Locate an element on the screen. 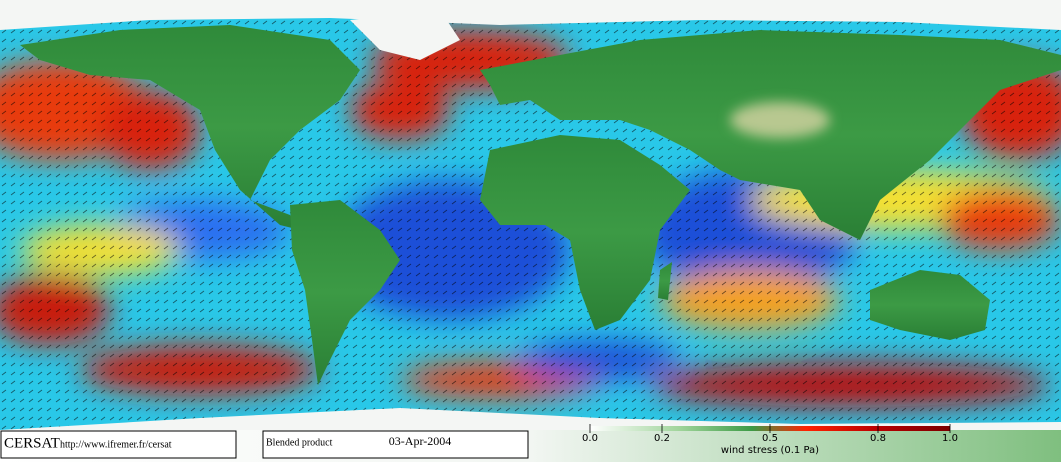 The width and height of the screenshot is (1061, 467). product-name: Blended product is located at coordinates (299, 442).